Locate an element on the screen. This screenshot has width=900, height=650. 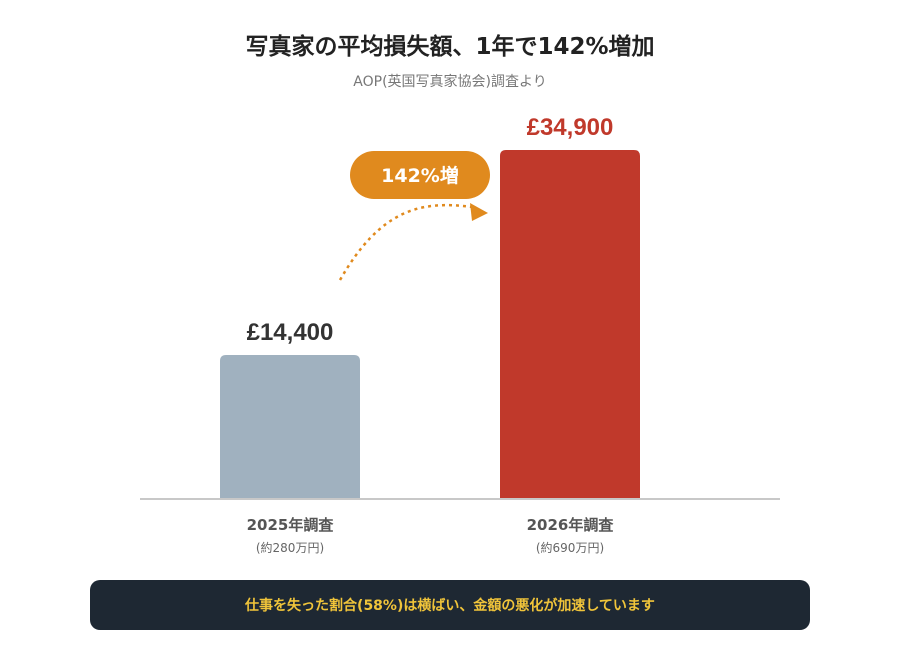
footer-banner: 仕事を失った割合(58%)は横ばい、金額の悪化が加速しています is located at coordinates (450, 605).